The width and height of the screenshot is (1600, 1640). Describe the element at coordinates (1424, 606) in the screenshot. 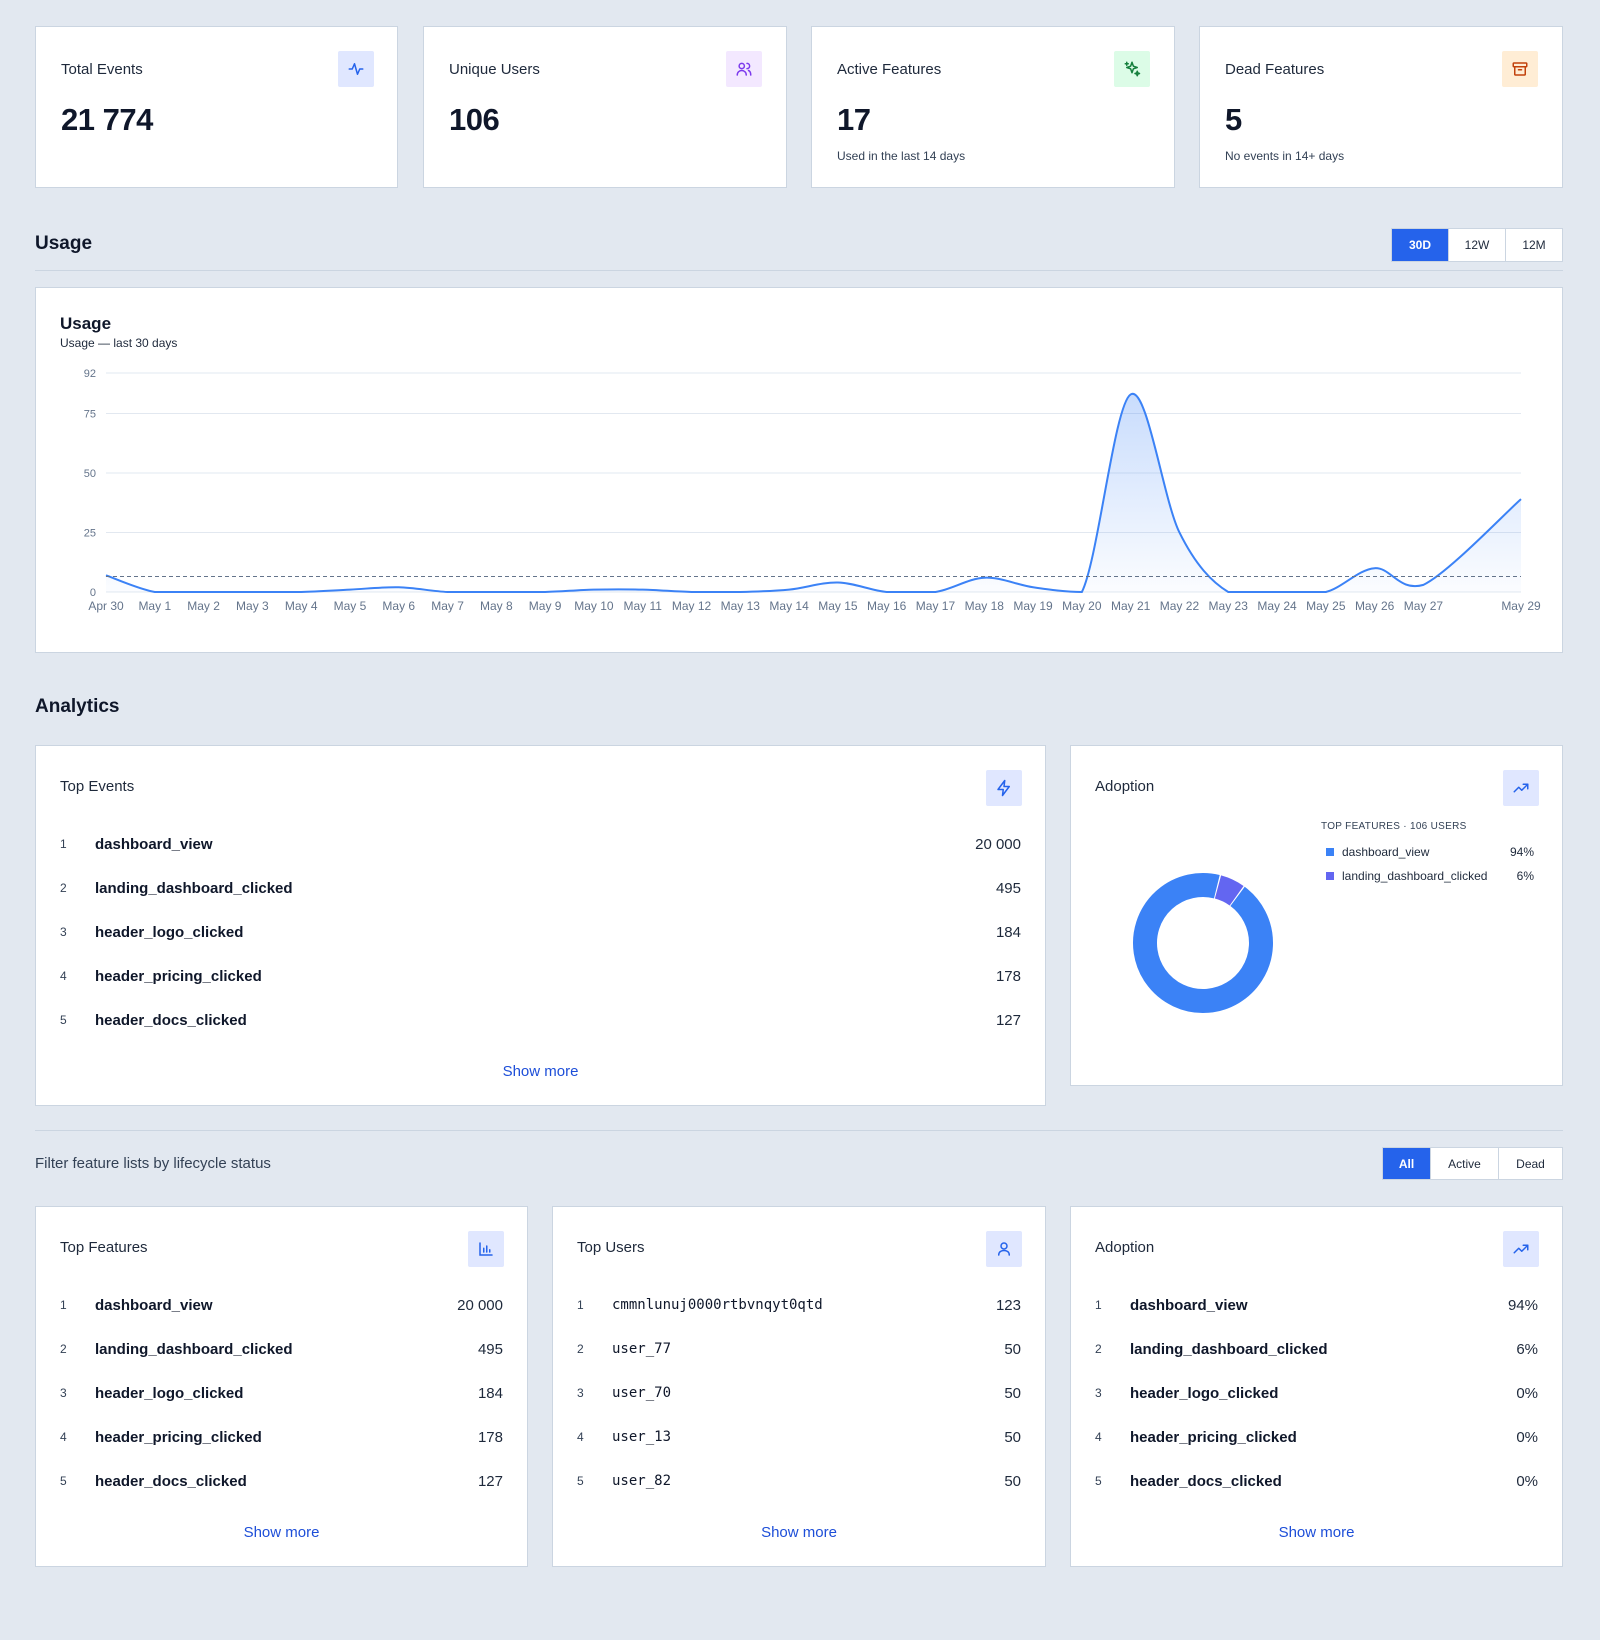

I see `x-tick-label: May 27` at that location.